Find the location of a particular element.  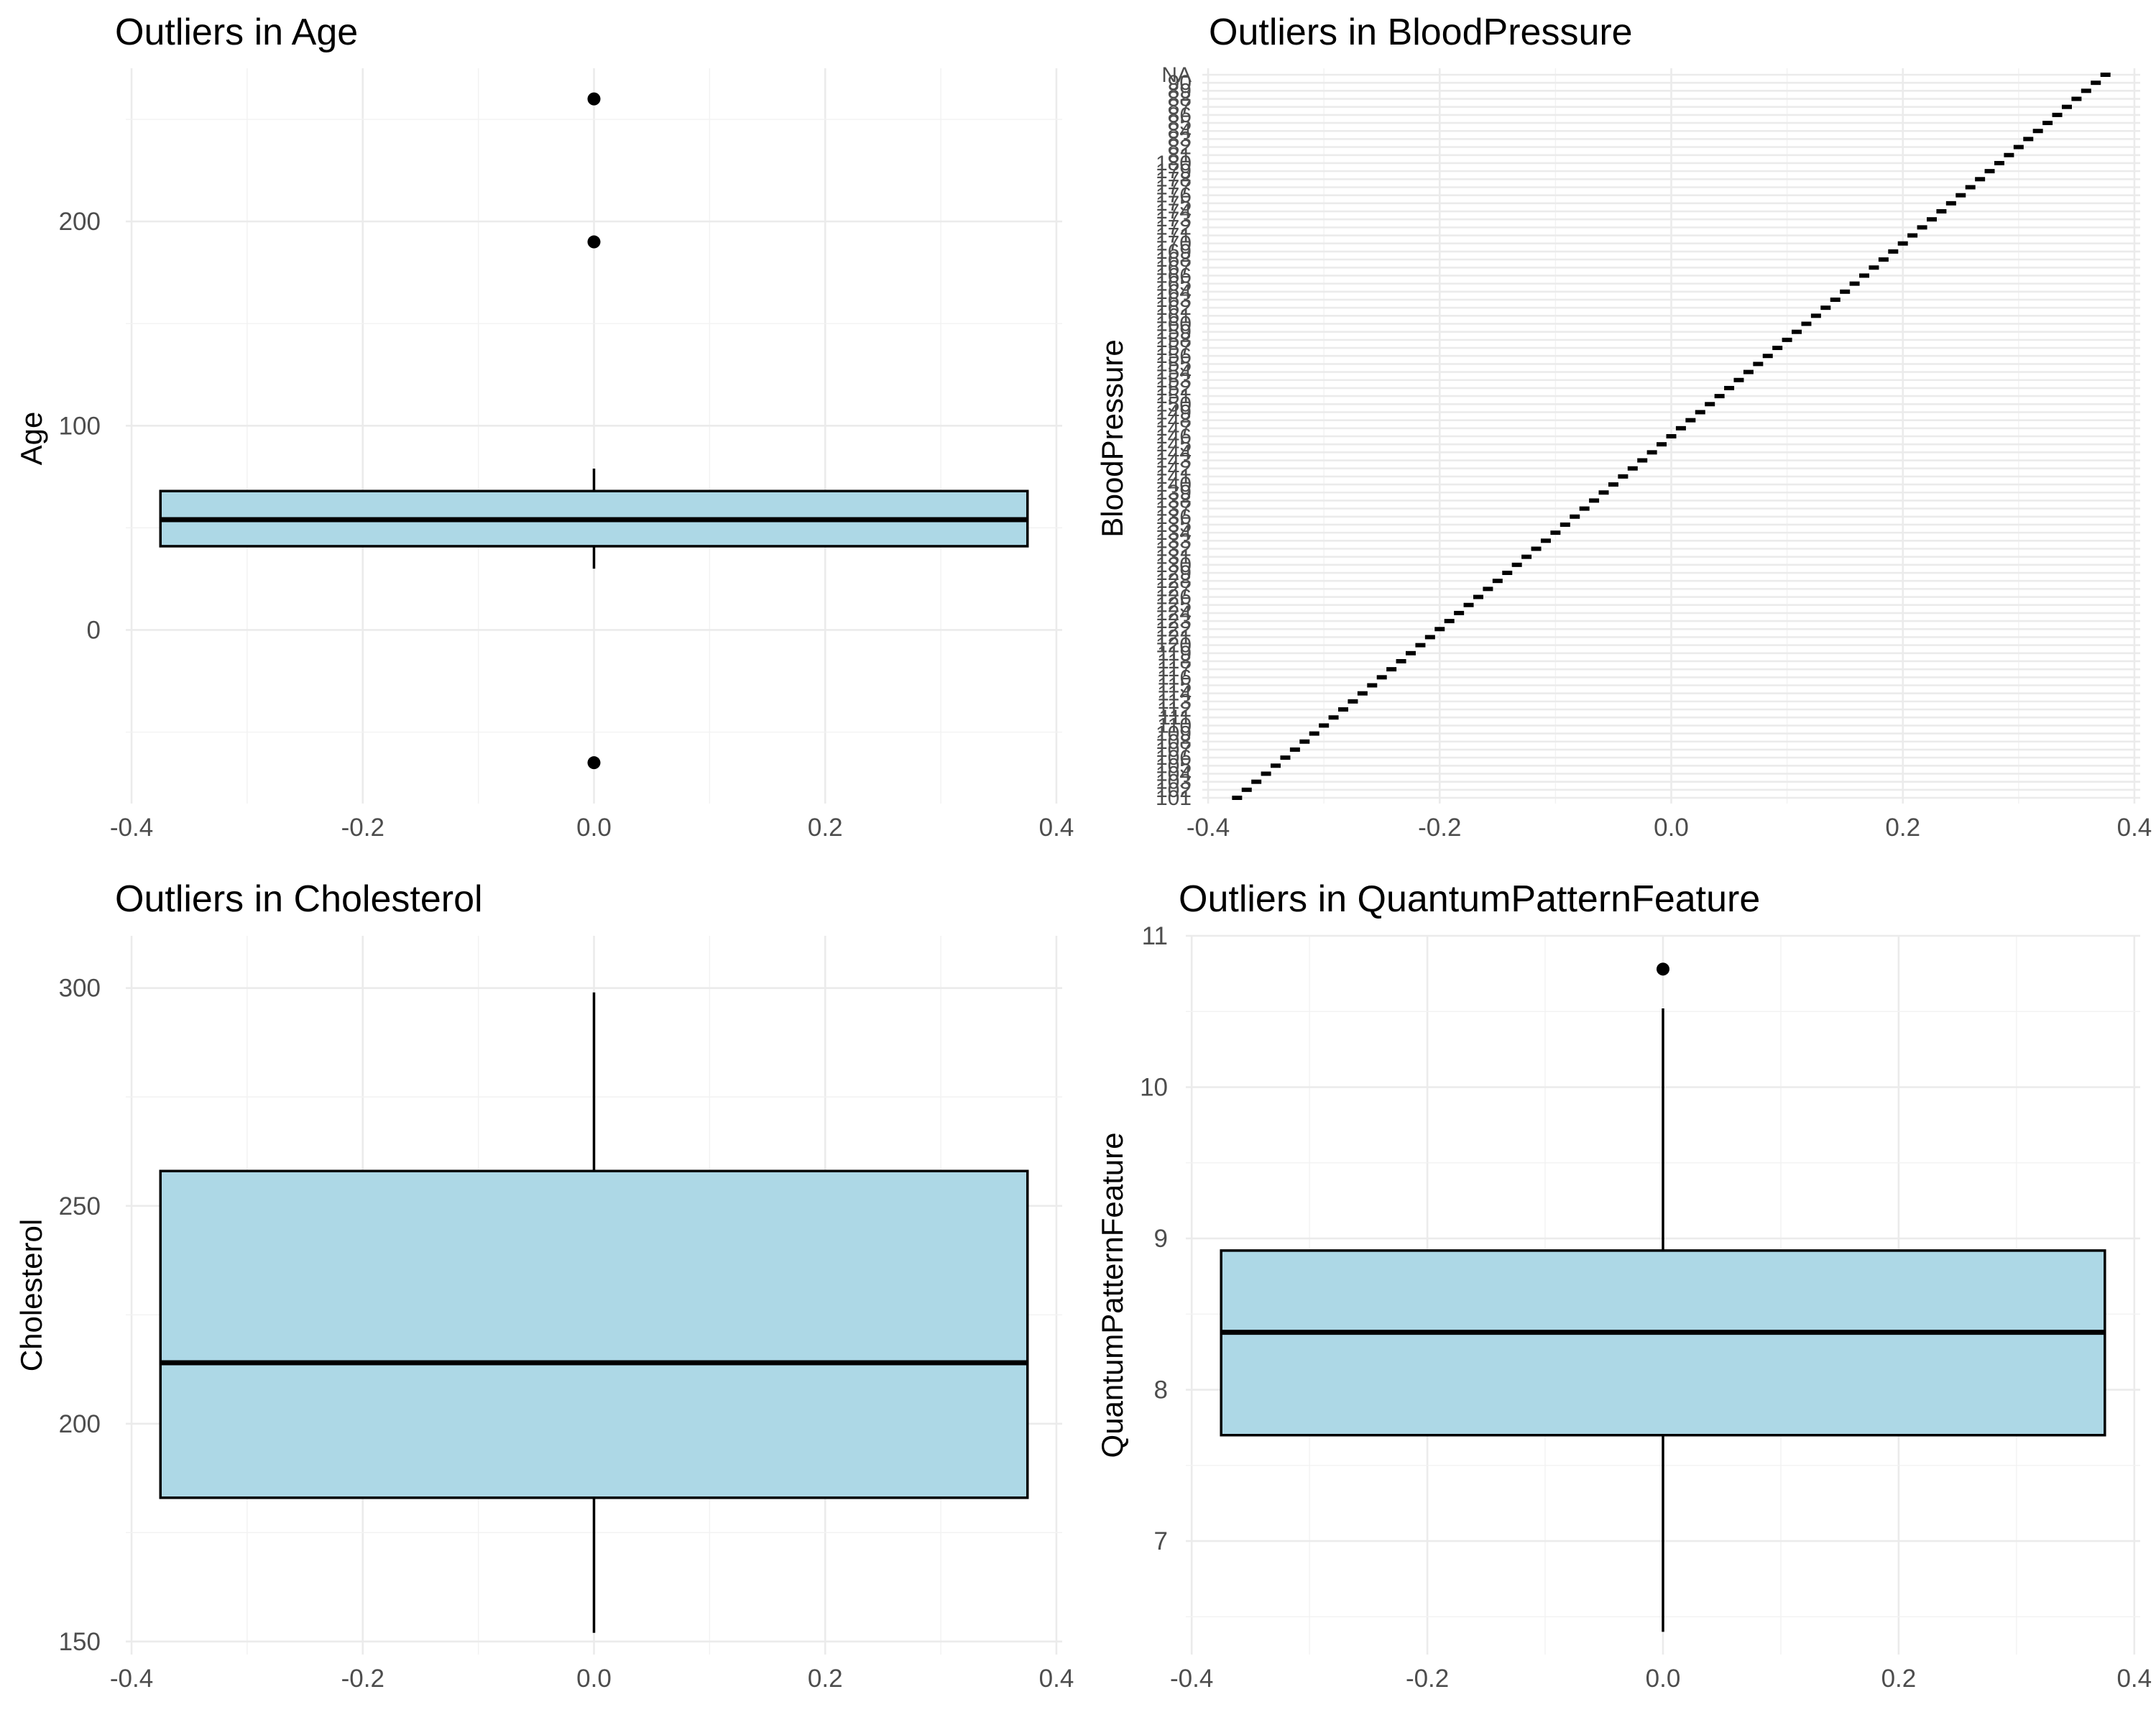

y-tick-label: 107 is located at coordinates (1174, 750).